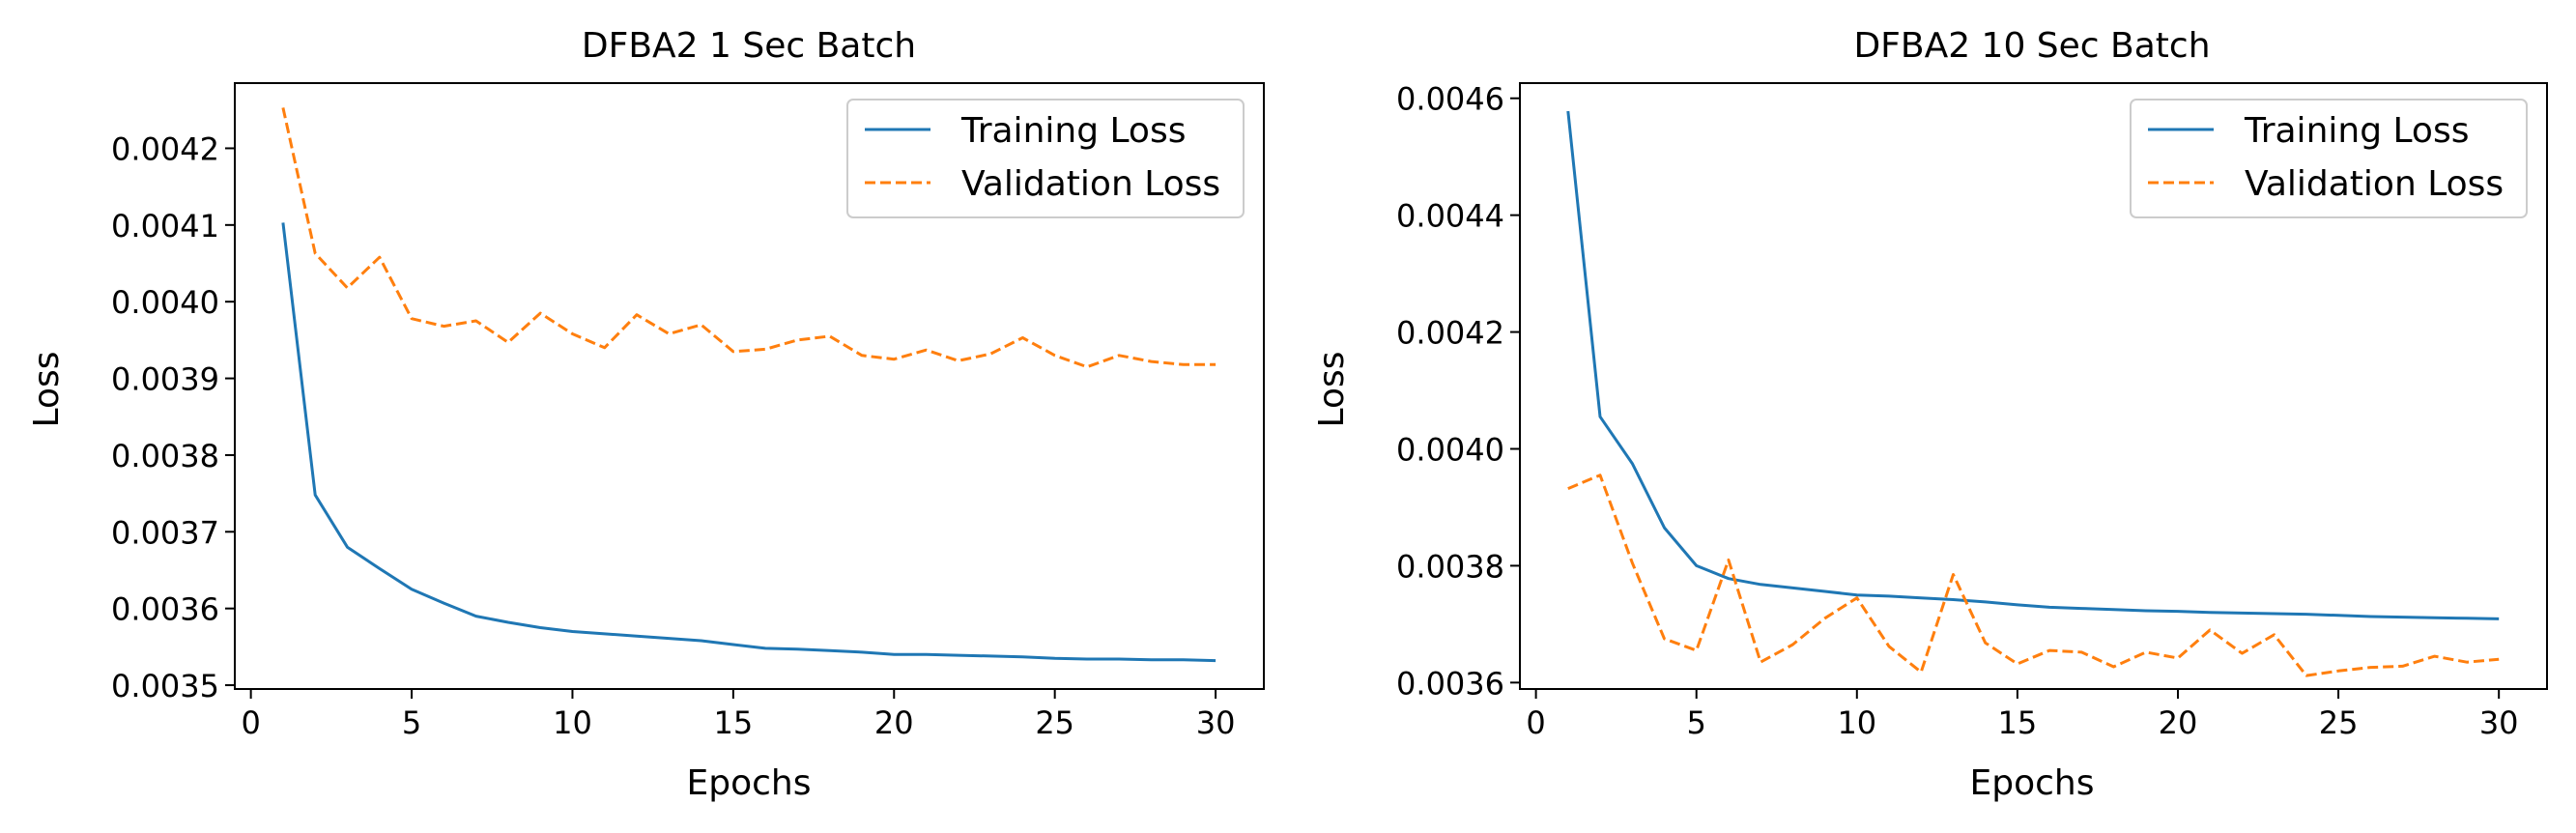 Image resolution: width=2576 pixels, height=833 pixels. Describe the element at coordinates (1536, 722) in the screenshot. I see `right-x-tick-label: 0` at that location.